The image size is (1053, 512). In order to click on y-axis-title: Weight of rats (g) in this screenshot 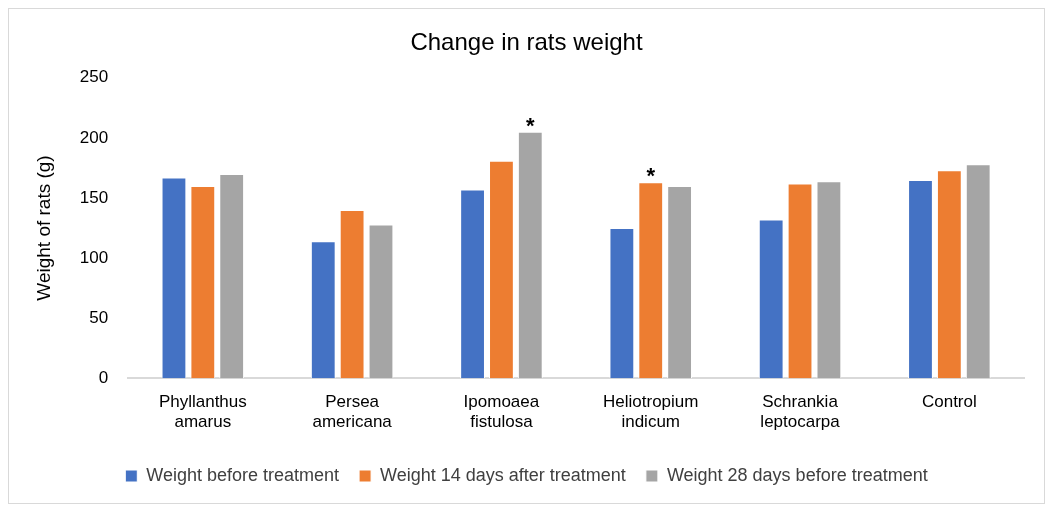, I will do `click(43, 228)`.